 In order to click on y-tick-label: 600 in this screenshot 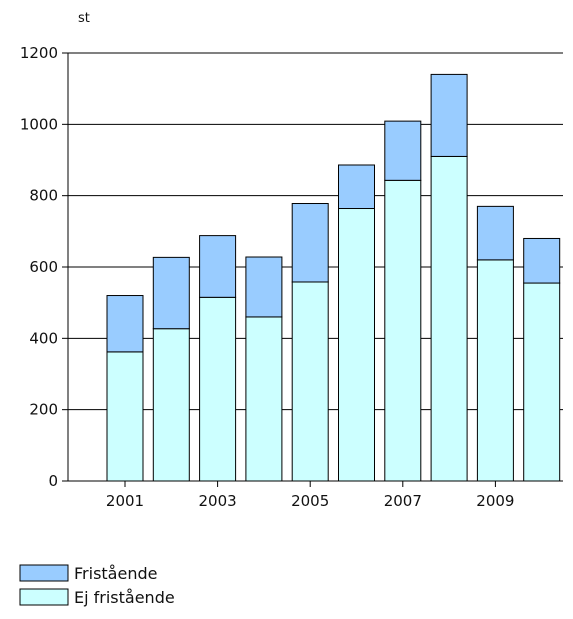, I will do `click(43, 267)`.